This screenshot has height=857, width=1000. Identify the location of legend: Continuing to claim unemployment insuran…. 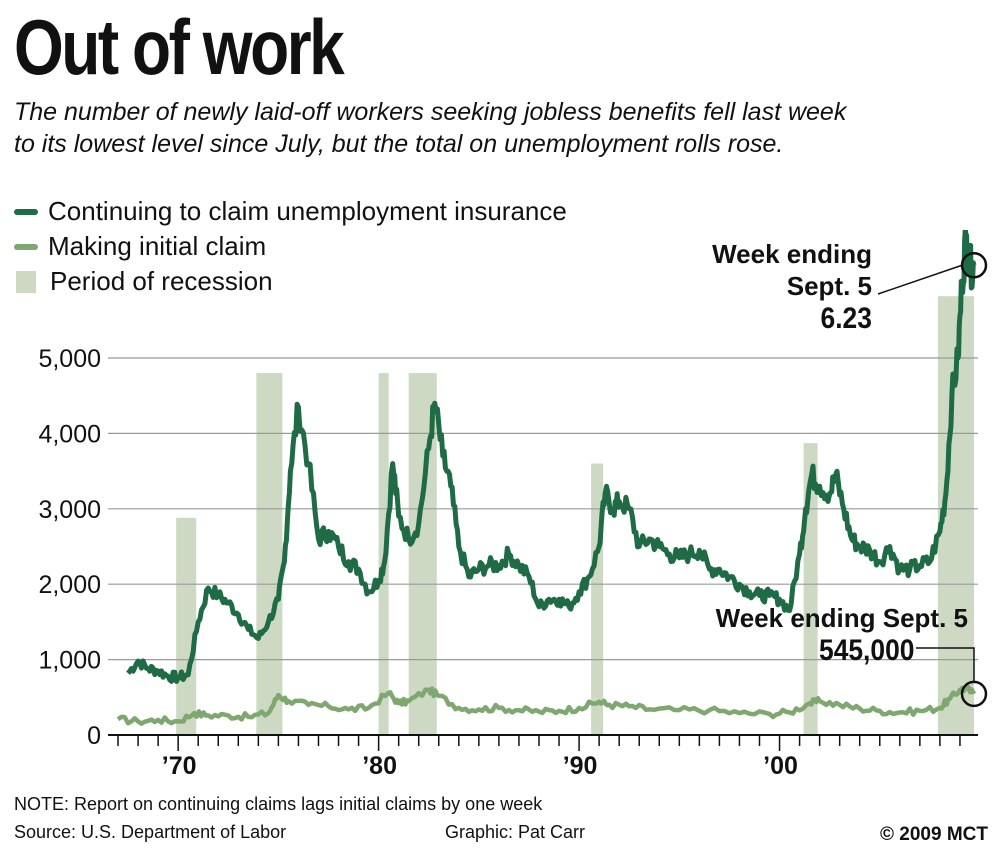
(290, 246).